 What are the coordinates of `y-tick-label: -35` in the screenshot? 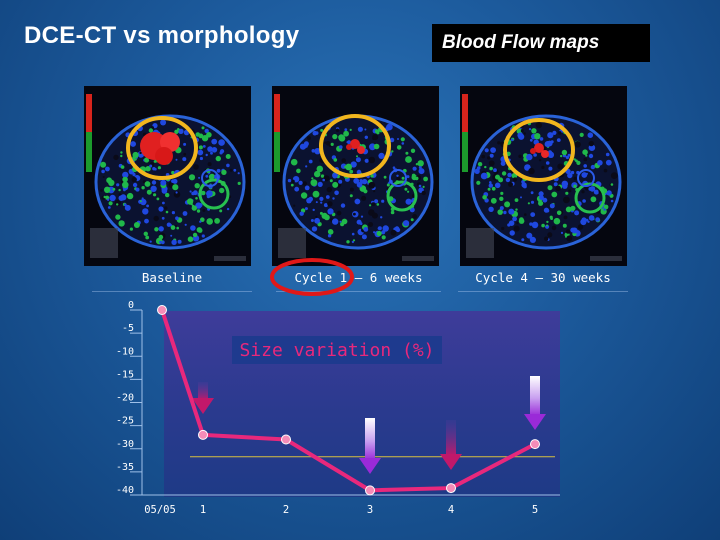 It's located at (125, 467).